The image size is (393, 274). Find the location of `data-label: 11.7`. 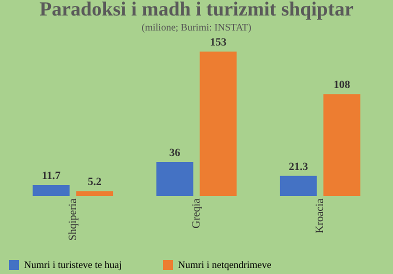

data-label: 11.7 is located at coordinates (51, 176).